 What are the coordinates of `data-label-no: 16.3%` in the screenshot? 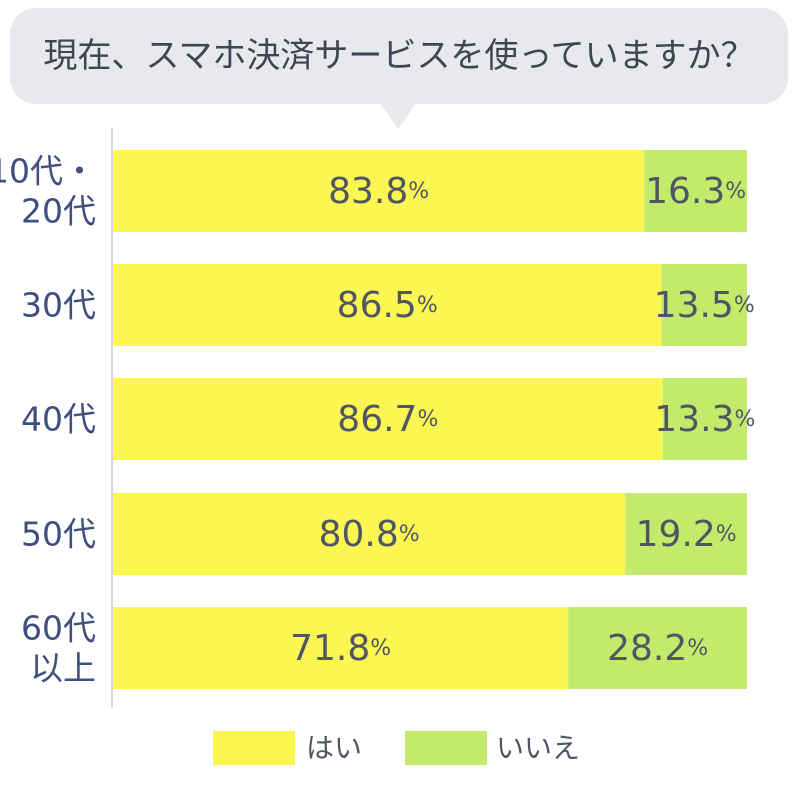 It's located at (695, 191).